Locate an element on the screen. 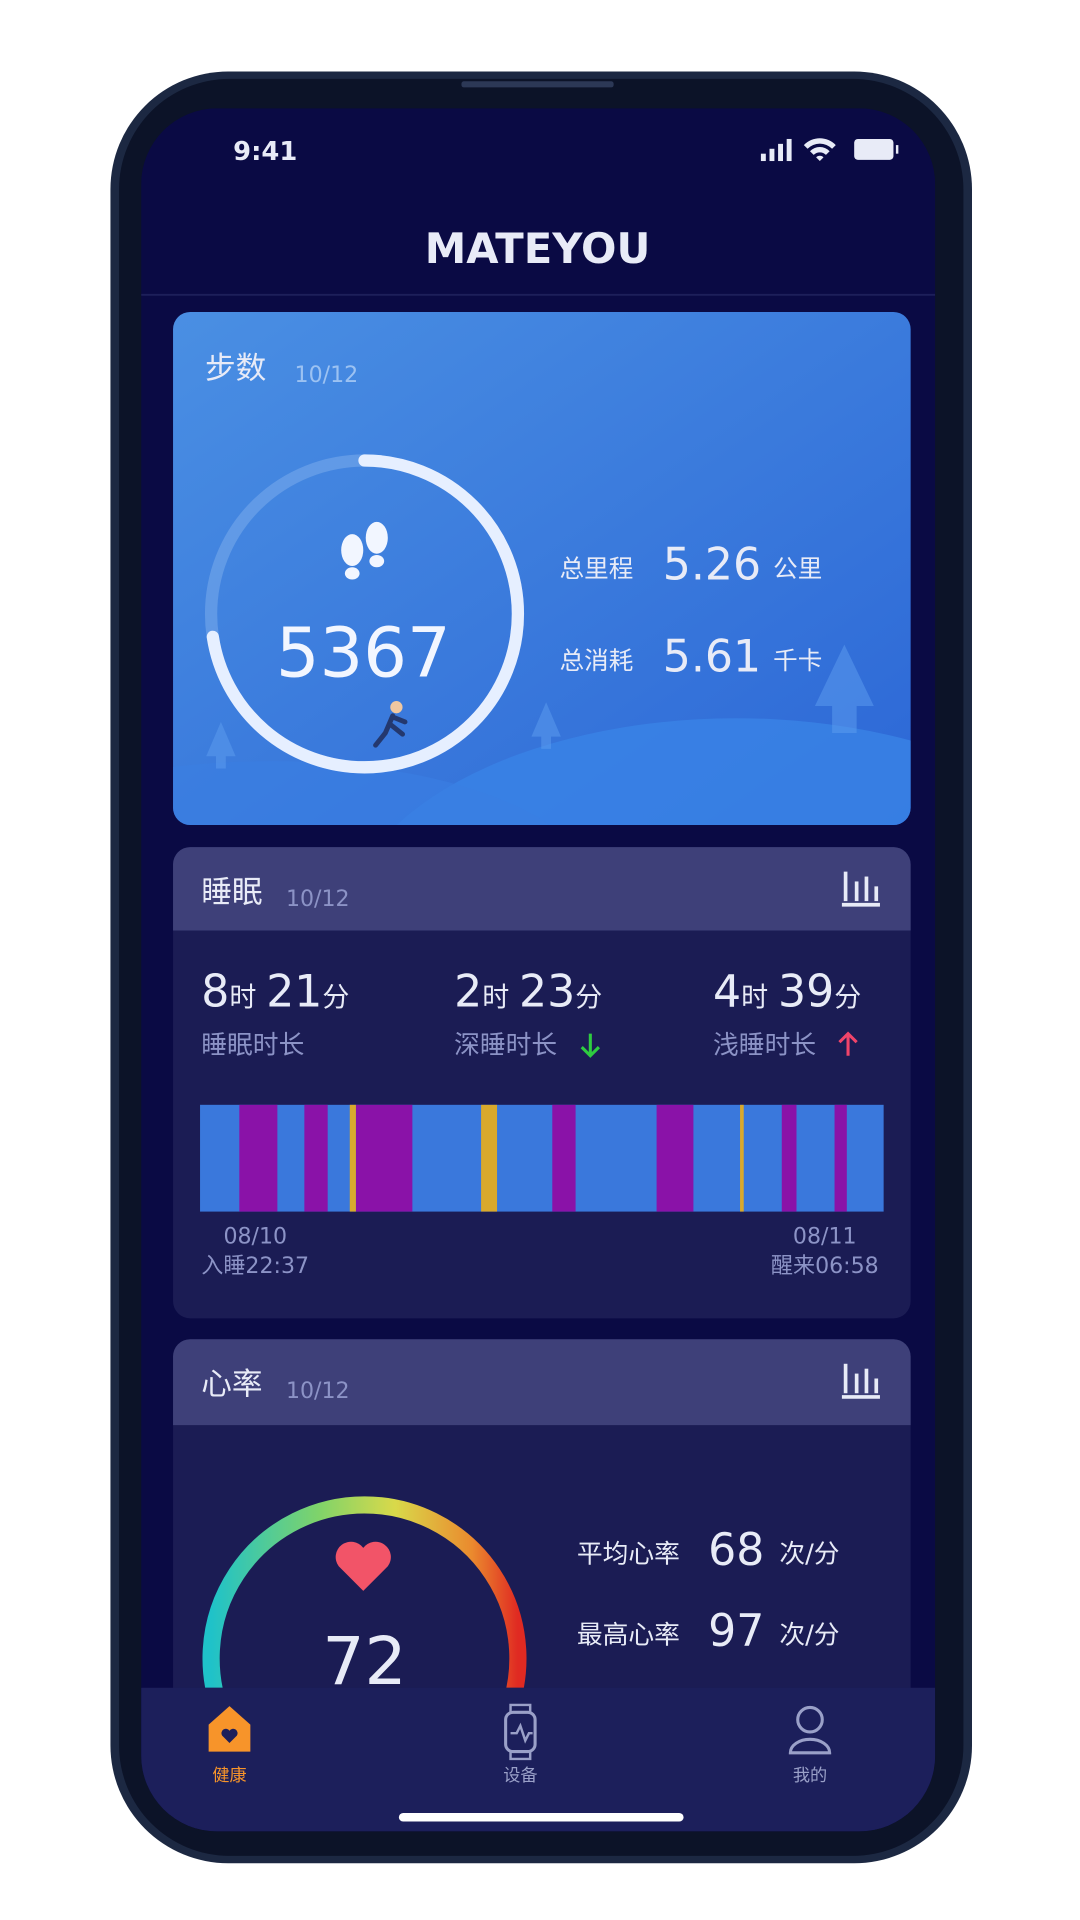  sleep-start-date: 08/10 is located at coordinates (255, 1237).